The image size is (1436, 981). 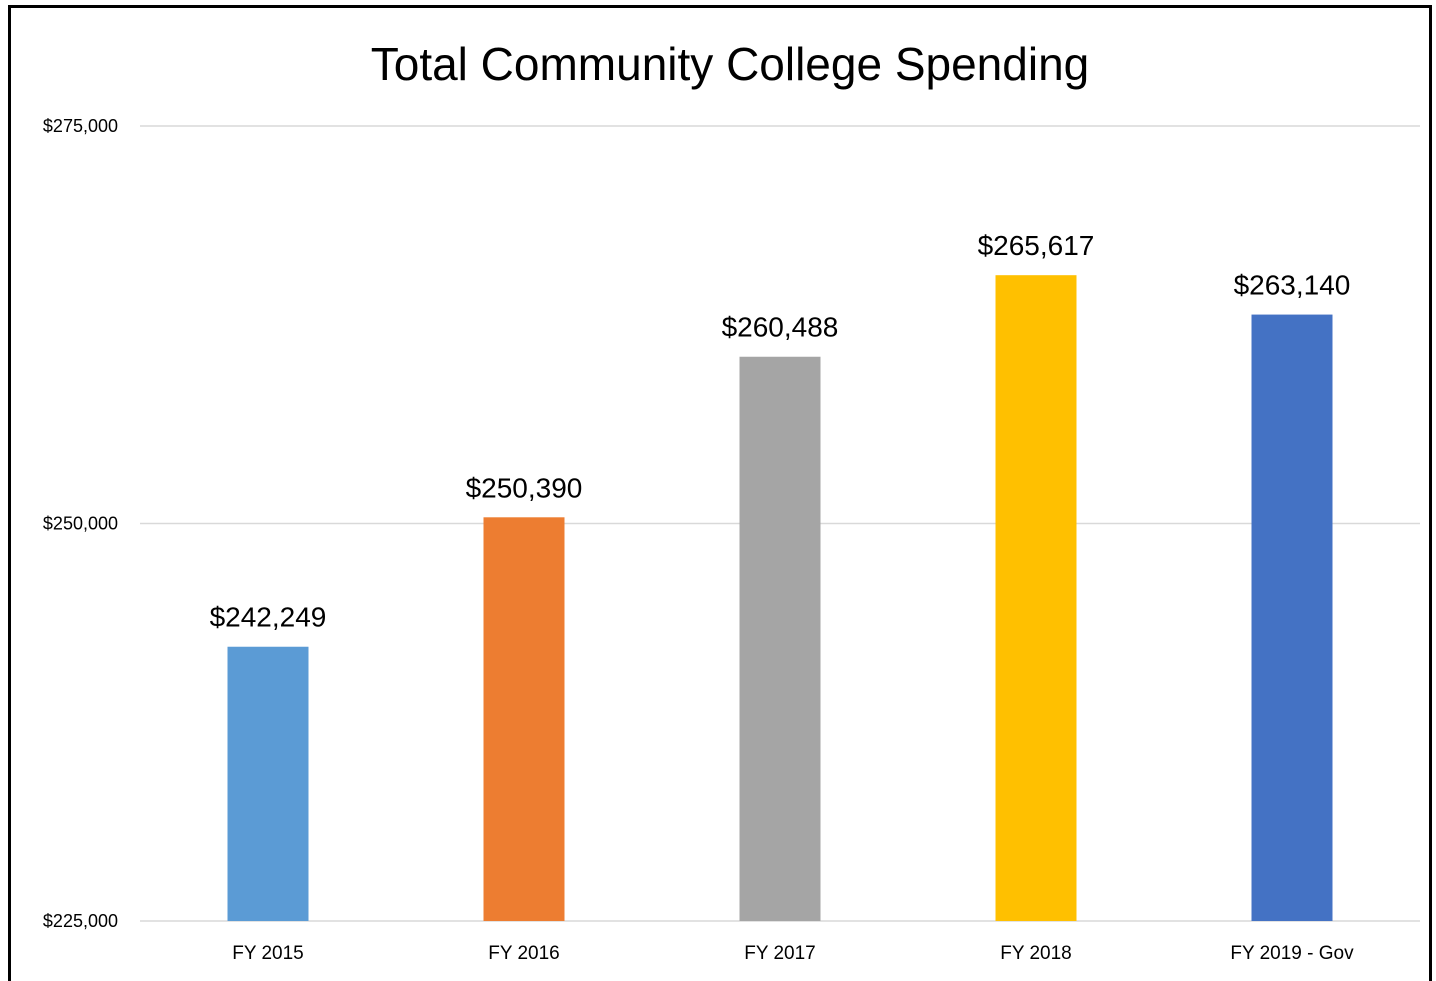 What do you see at coordinates (80, 921) in the screenshot?
I see `y-tick-label: $225,000` at bounding box center [80, 921].